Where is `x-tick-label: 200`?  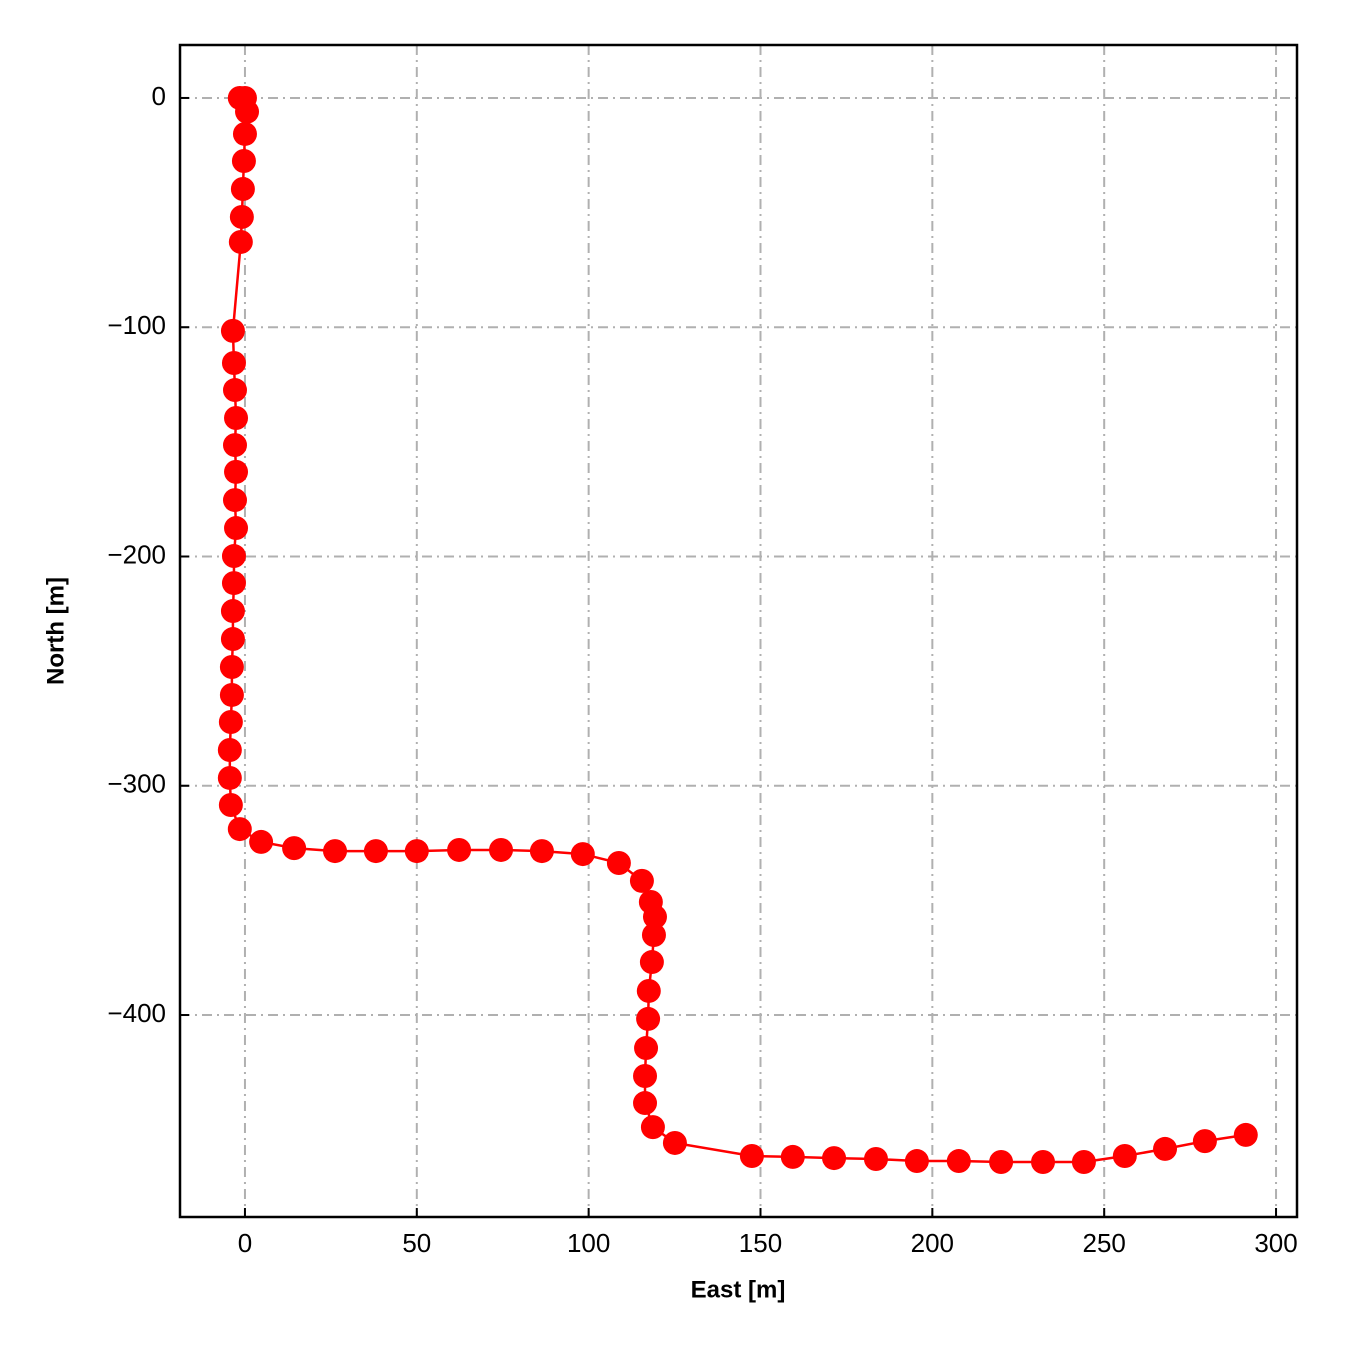 x-tick-label: 200 is located at coordinates (932, 1243).